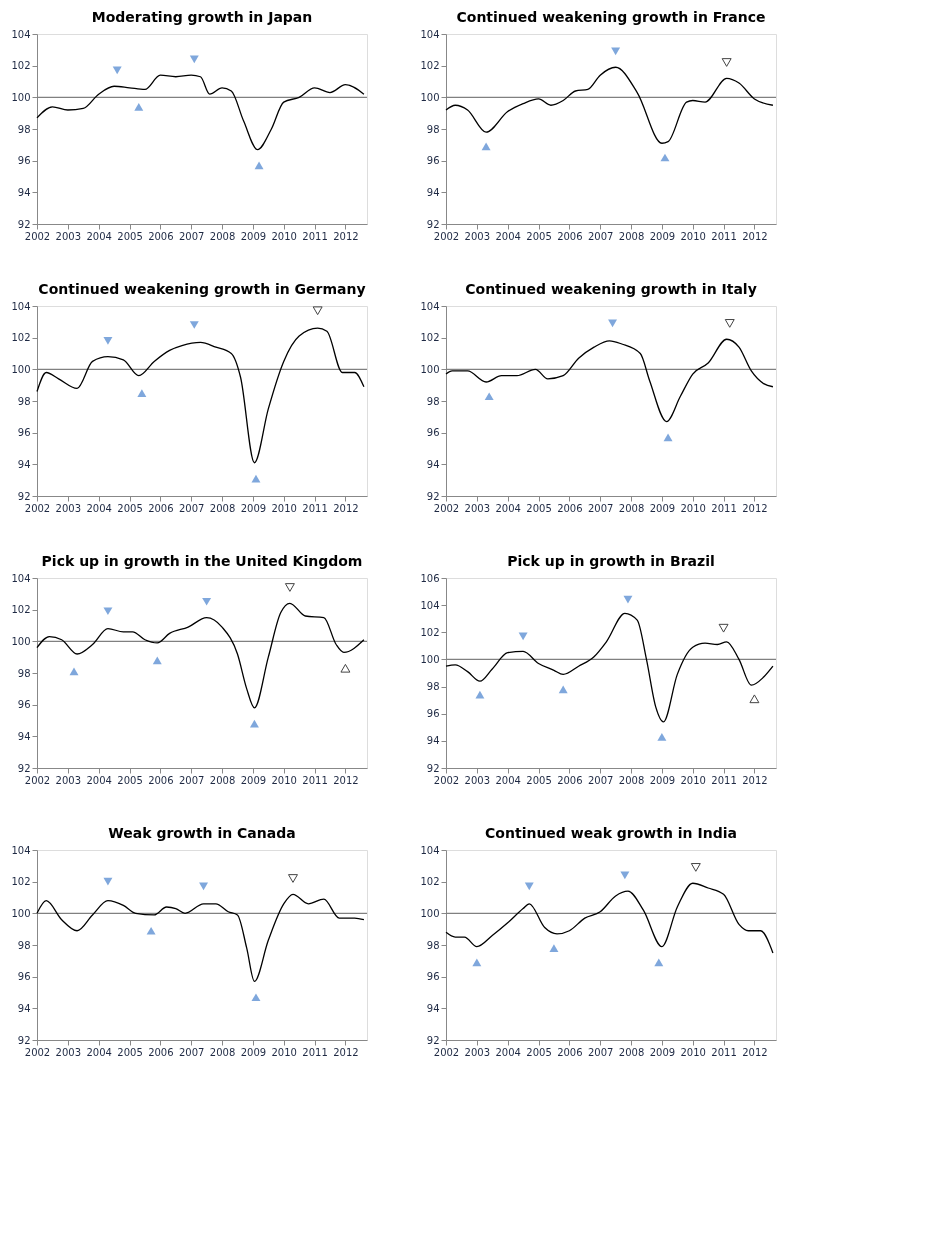 The width and height of the screenshot is (942, 1254). I want to click on chart-title: Continued weak growth in India, so click(611, 833).